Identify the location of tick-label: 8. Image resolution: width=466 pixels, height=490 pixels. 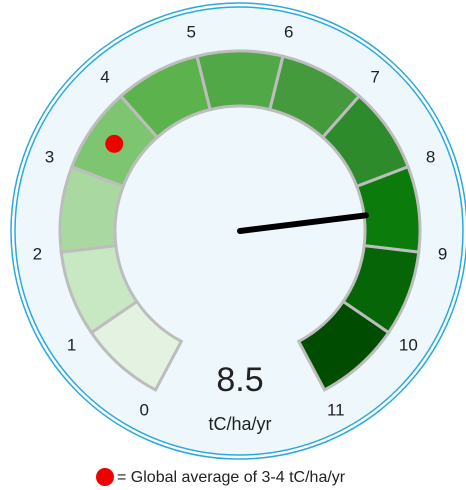
(430, 157).